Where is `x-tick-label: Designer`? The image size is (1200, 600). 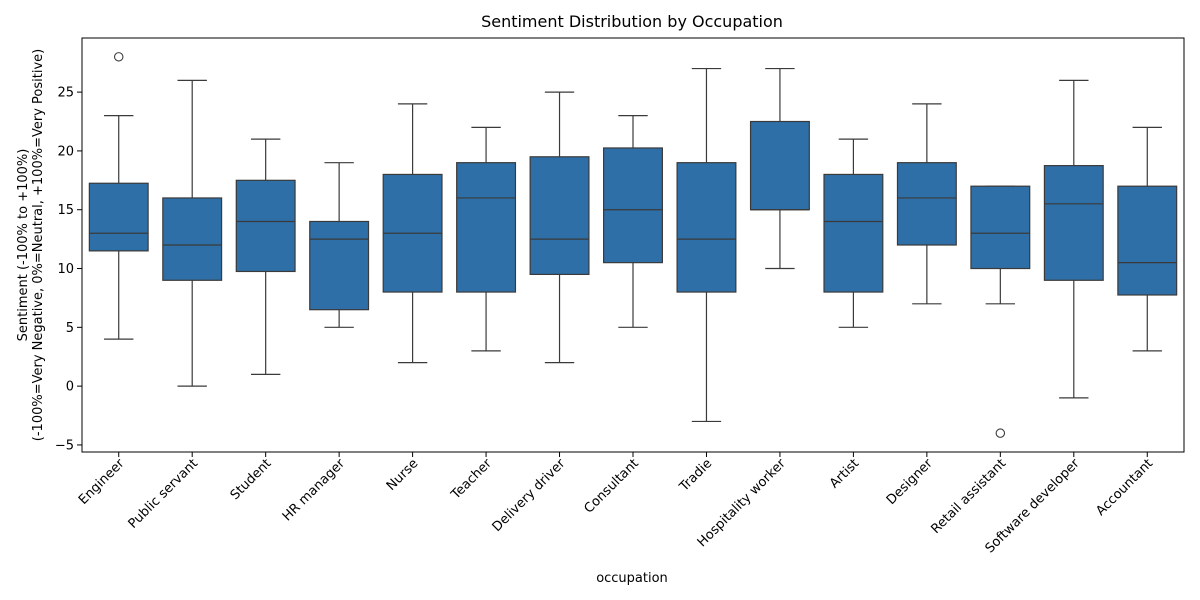
x-tick-label: Designer is located at coordinates (910, 482).